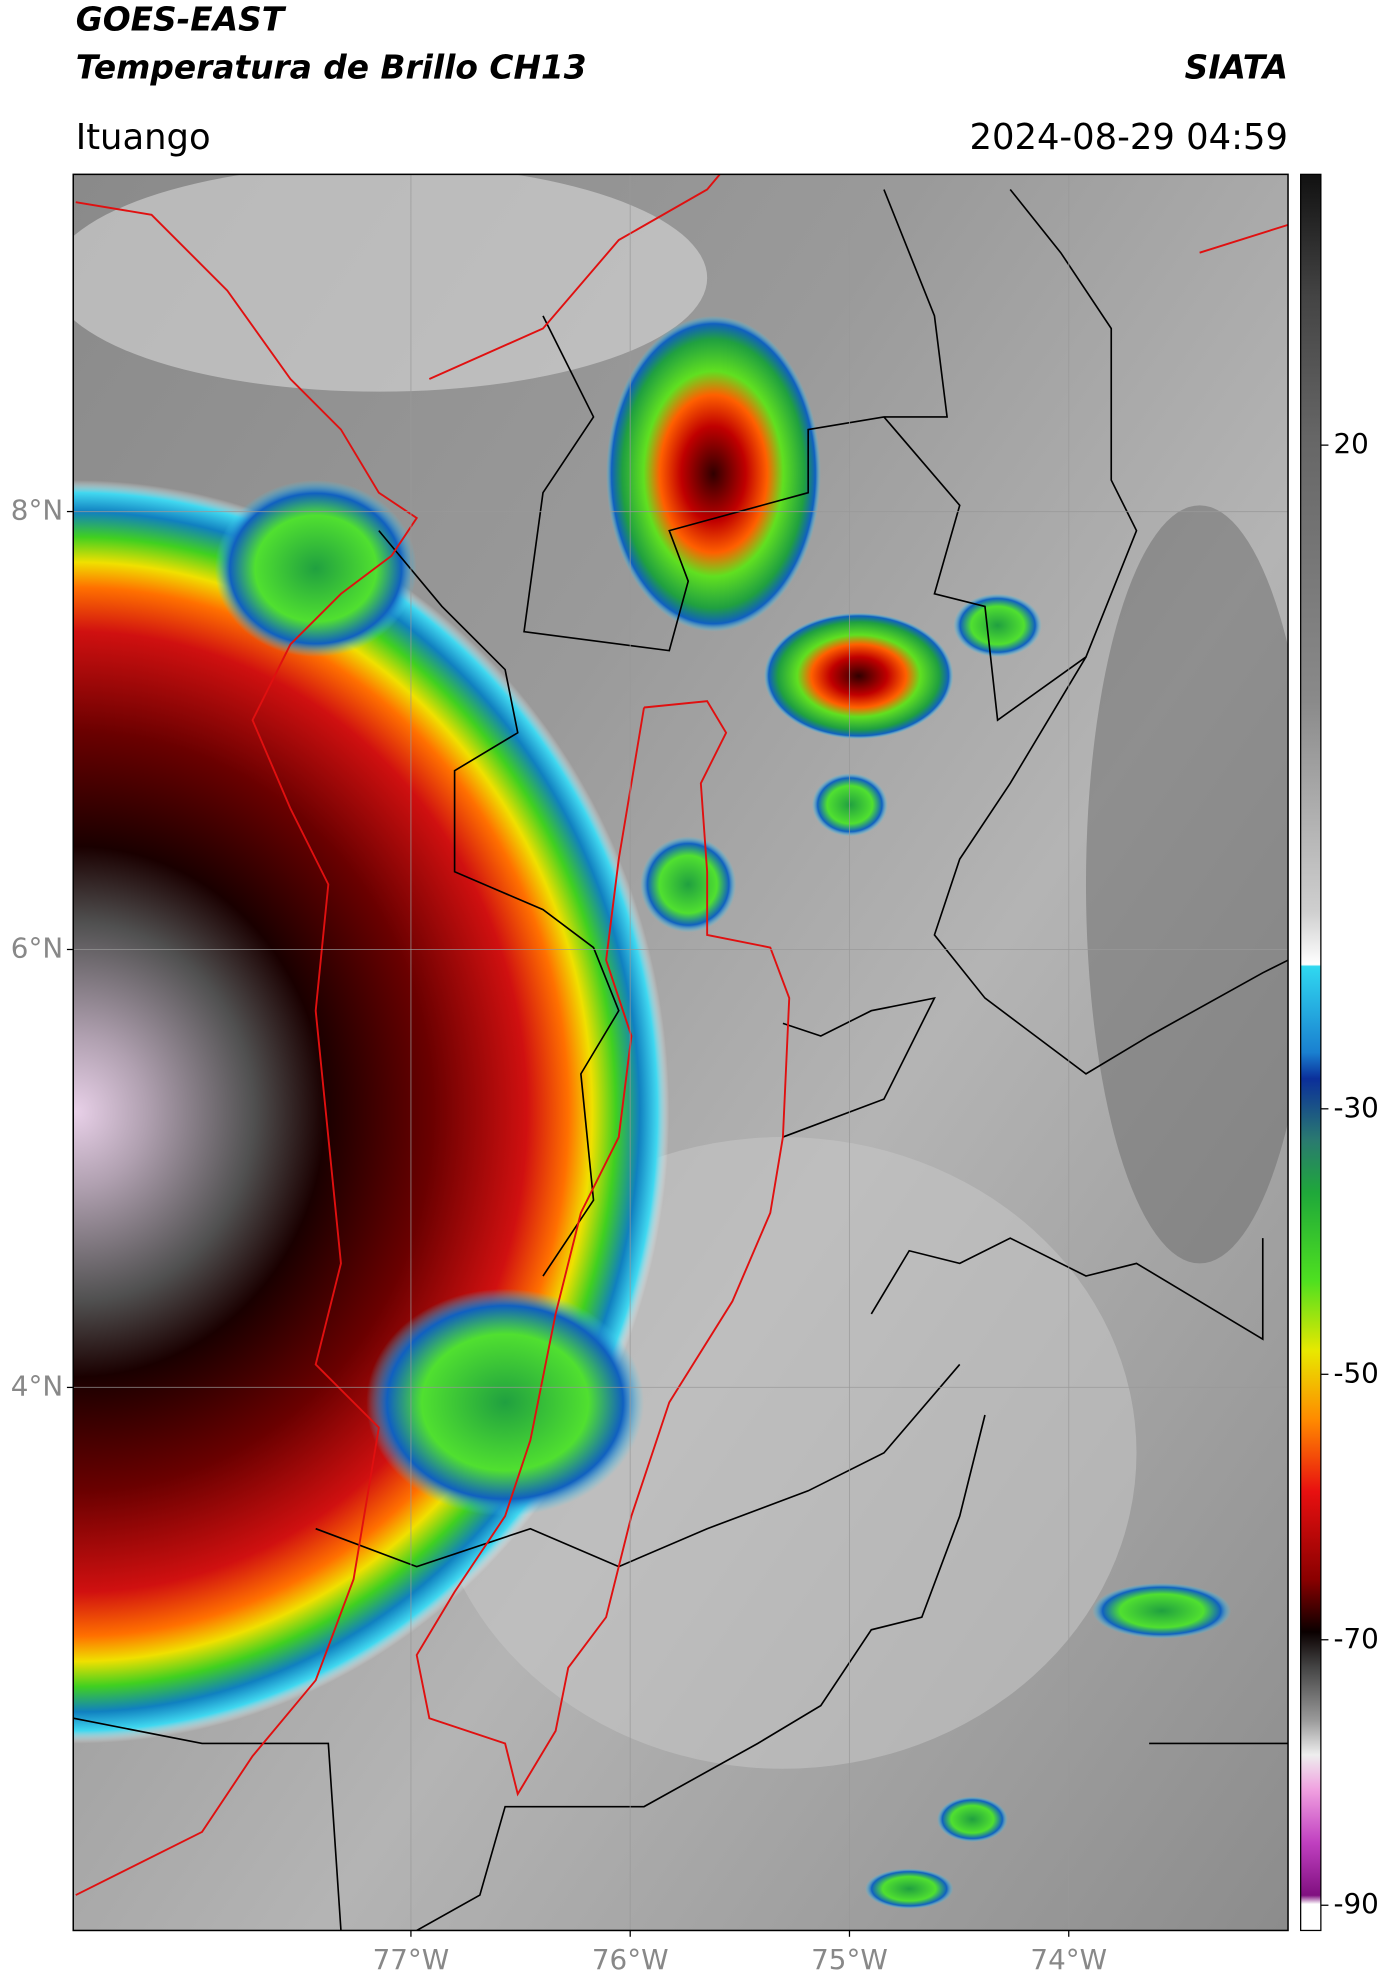 The width and height of the screenshot is (1384, 1981). I want to click on datetime: 2024-08-29 04:59, so click(1128, 137).